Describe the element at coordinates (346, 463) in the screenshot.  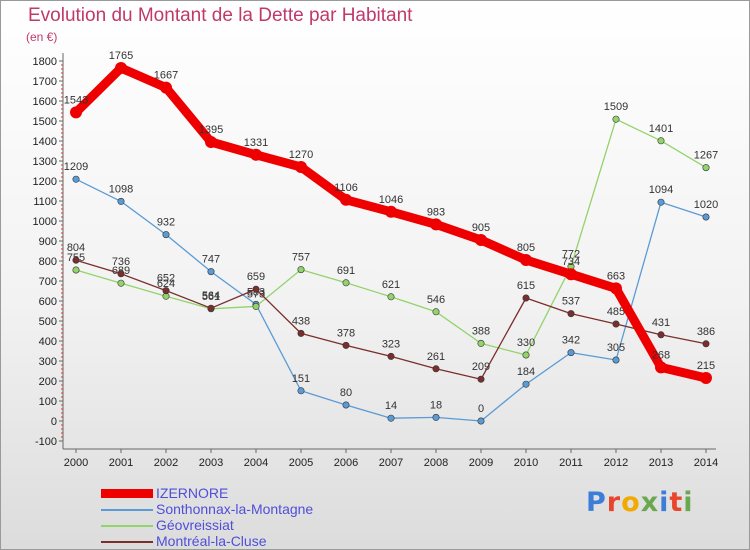
I see `x-tick-label: 2006` at that location.